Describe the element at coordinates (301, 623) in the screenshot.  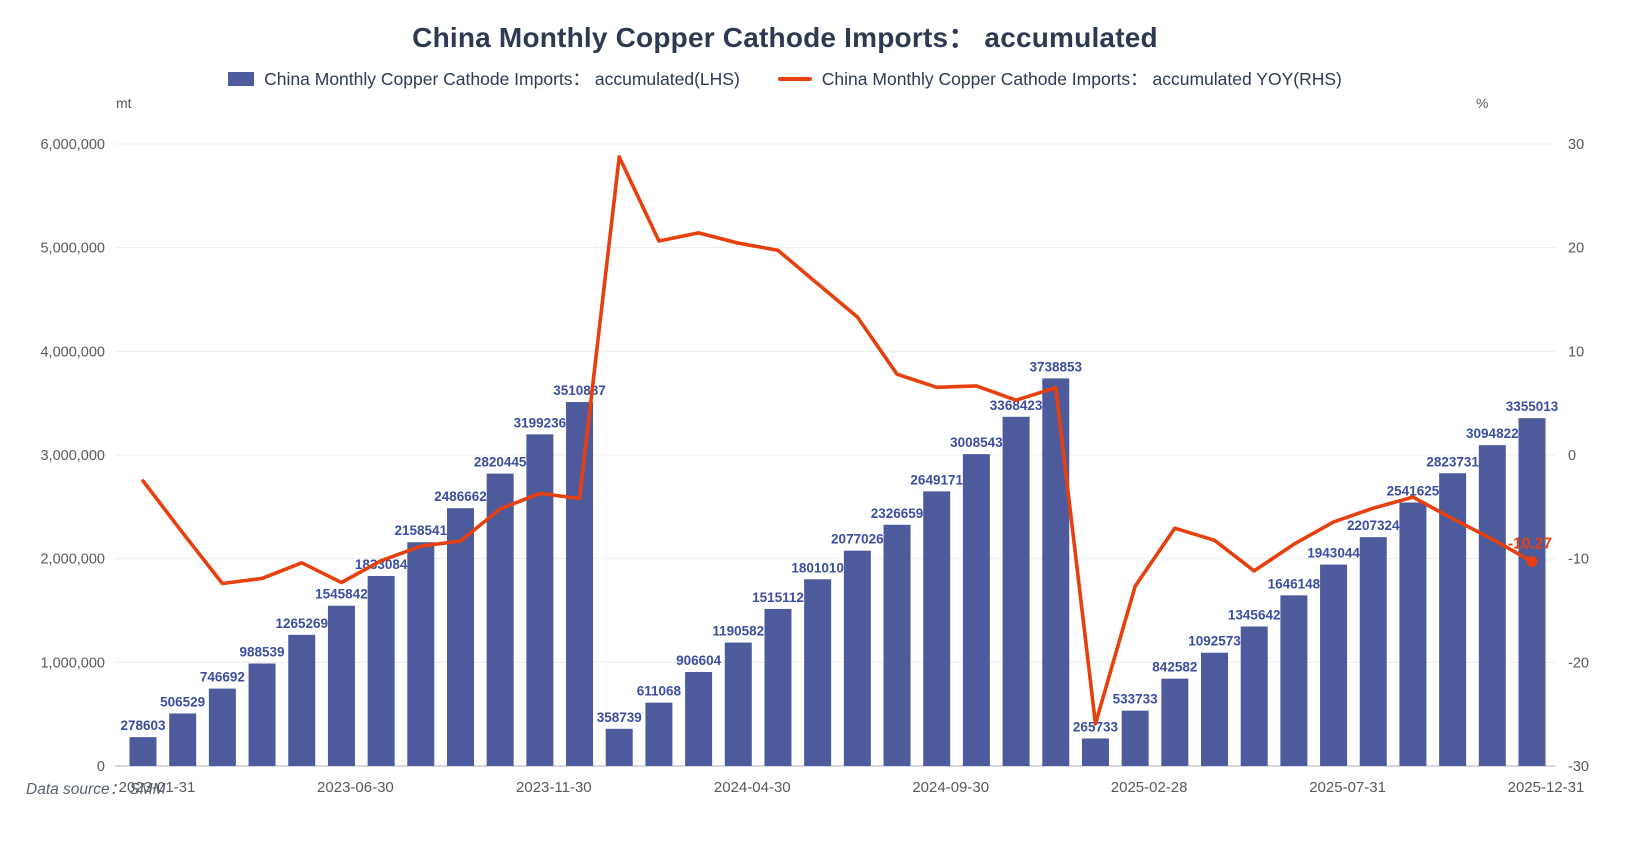
I see `bar-value-label: 1265269` at that location.